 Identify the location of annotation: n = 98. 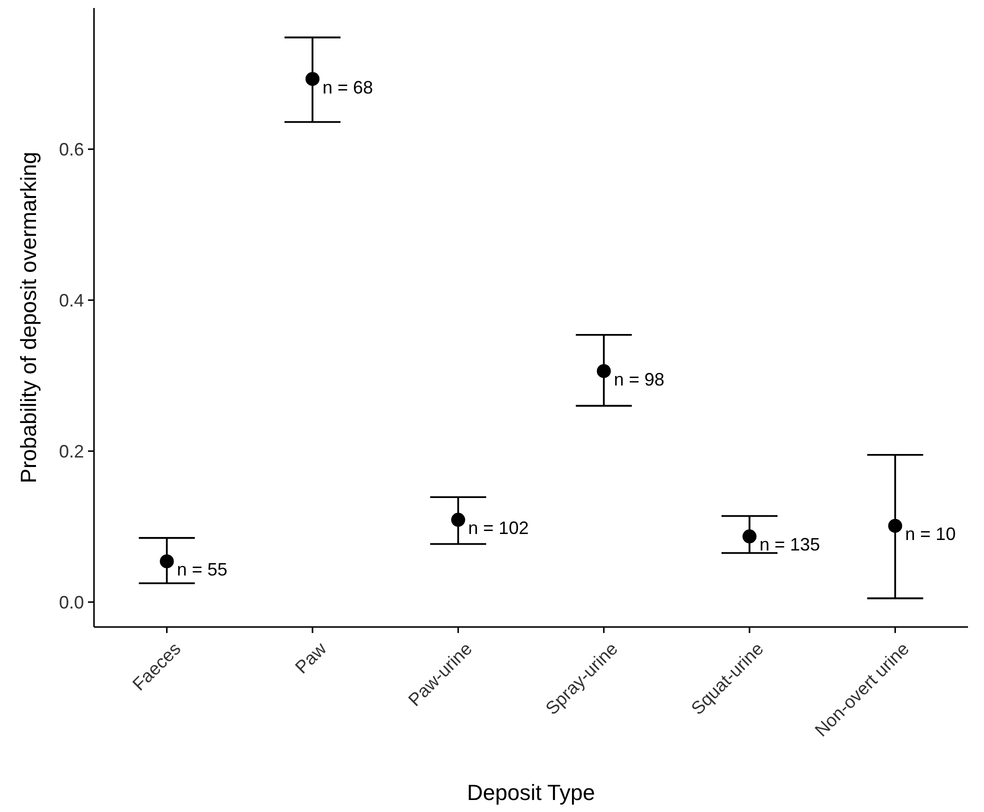
(639, 379).